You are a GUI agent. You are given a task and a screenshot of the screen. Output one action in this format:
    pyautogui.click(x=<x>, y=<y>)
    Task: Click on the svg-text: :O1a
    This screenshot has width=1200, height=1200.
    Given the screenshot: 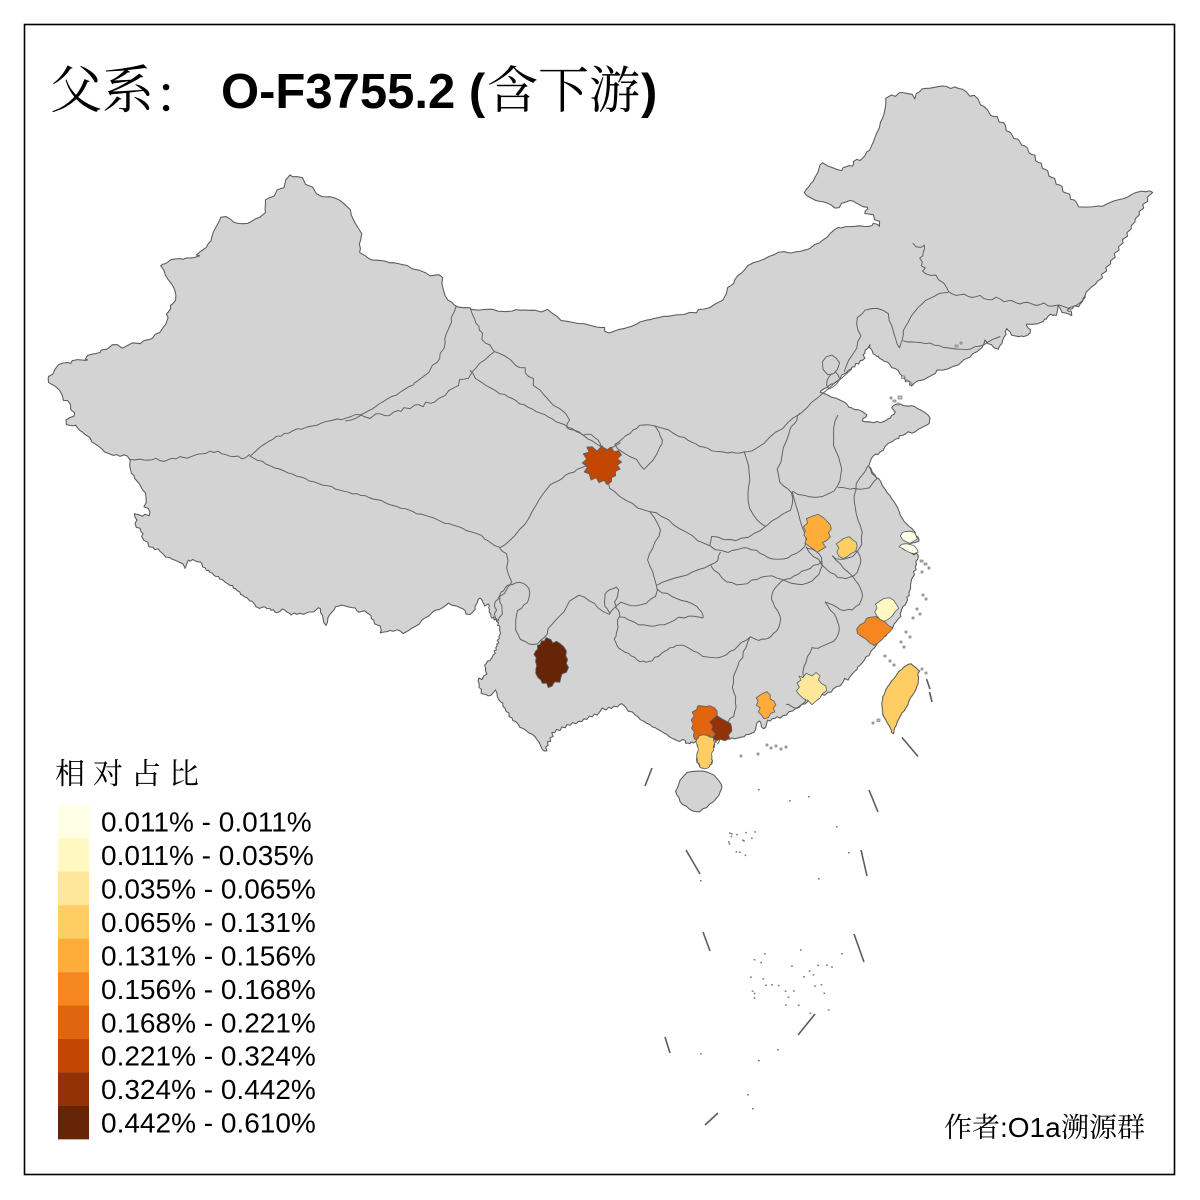 What is the action you would take?
    pyautogui.click(x=1030, y=1127)
    